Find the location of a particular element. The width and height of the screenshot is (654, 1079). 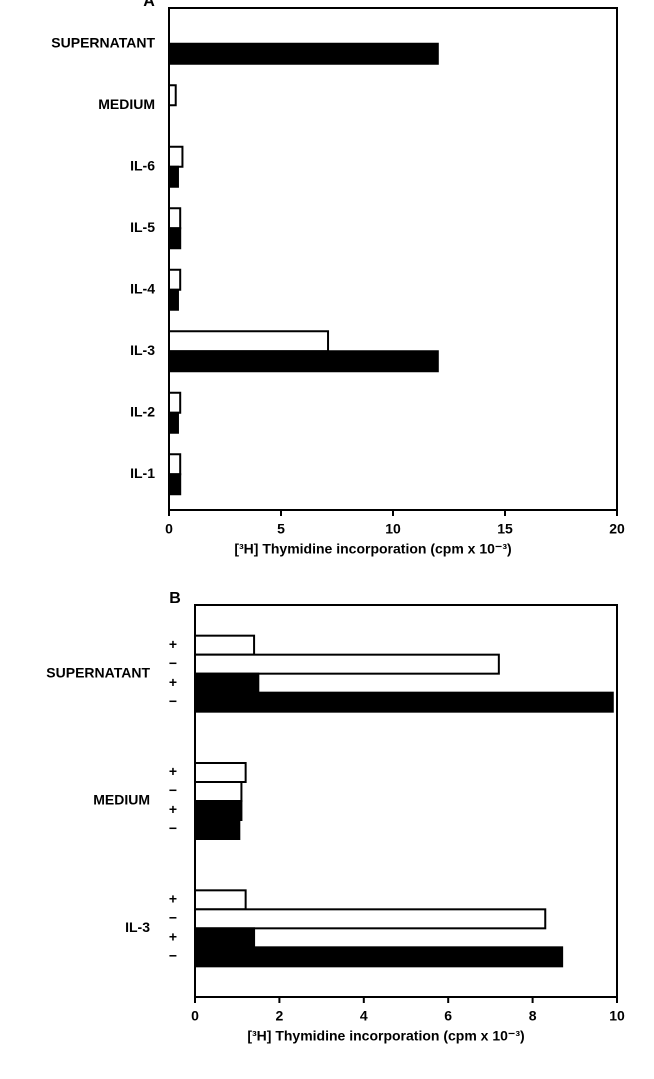

panel-label: B is located at coordinates (175, 598).